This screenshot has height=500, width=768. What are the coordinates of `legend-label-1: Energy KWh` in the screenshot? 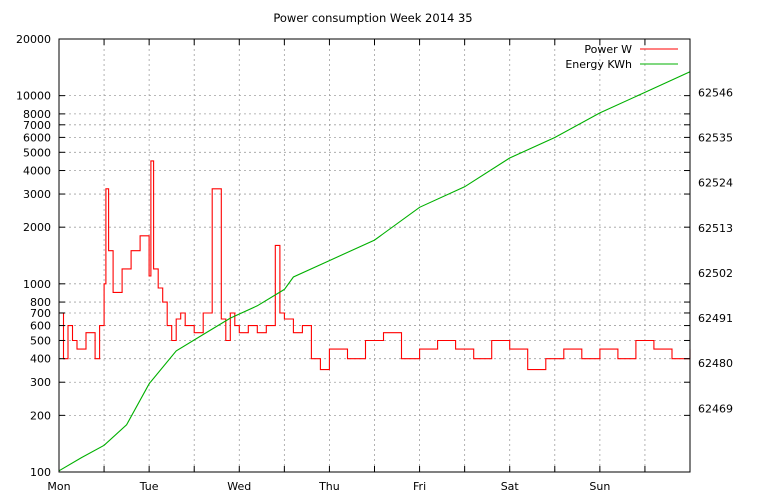 It's located at (598, 64).